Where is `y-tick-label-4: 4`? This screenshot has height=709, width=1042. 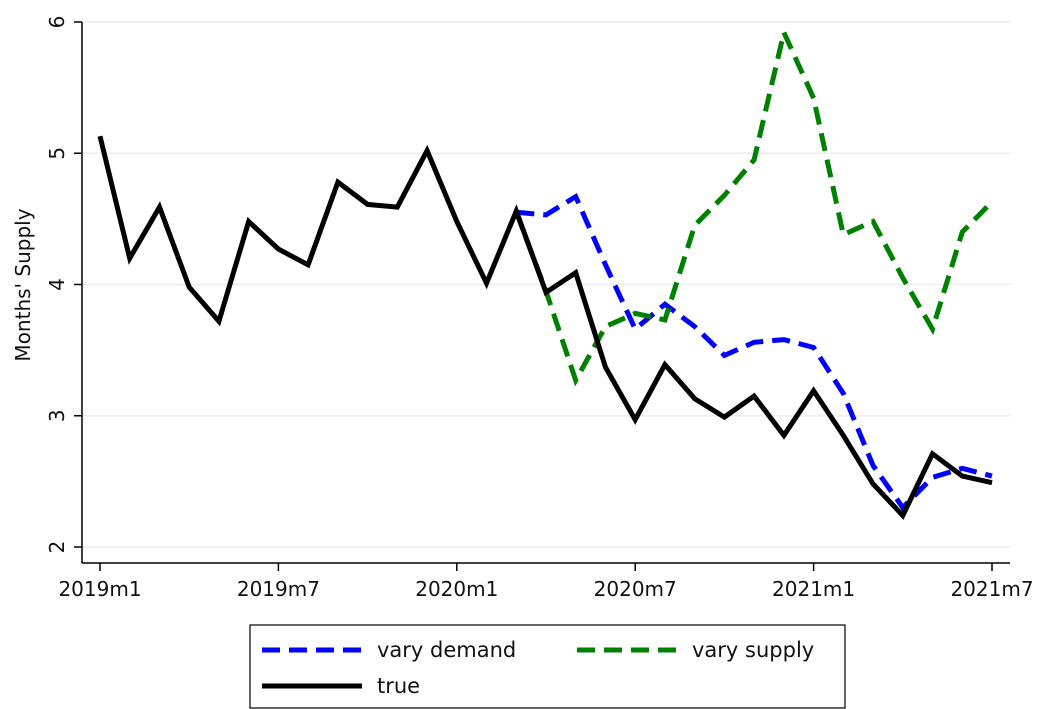
y-tick-label-4: 4 is located at coordinates (57, 284).